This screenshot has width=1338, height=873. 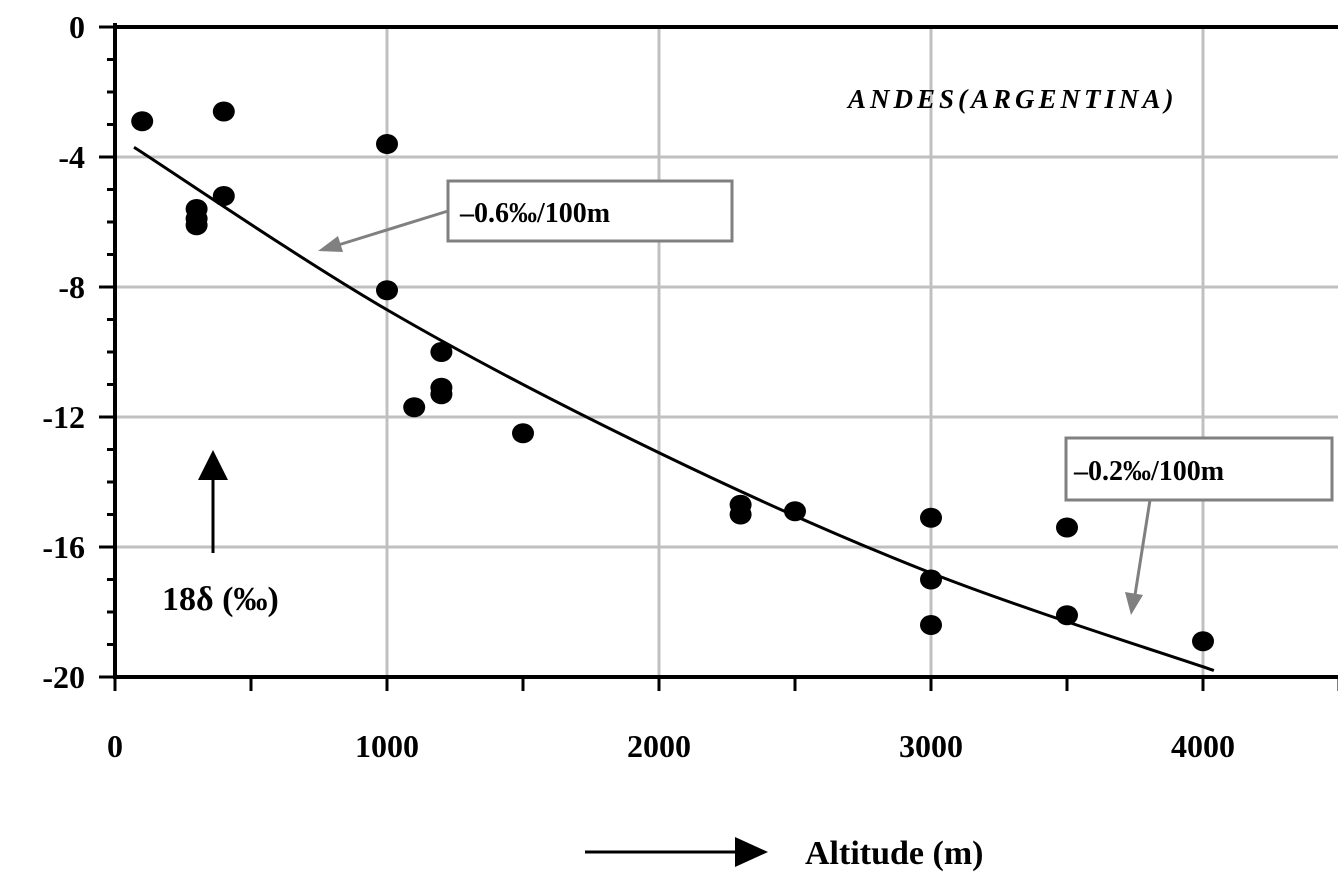 I want to click on annotation-box-2: –0.2‰/100m, so click(x=1199, y=469).